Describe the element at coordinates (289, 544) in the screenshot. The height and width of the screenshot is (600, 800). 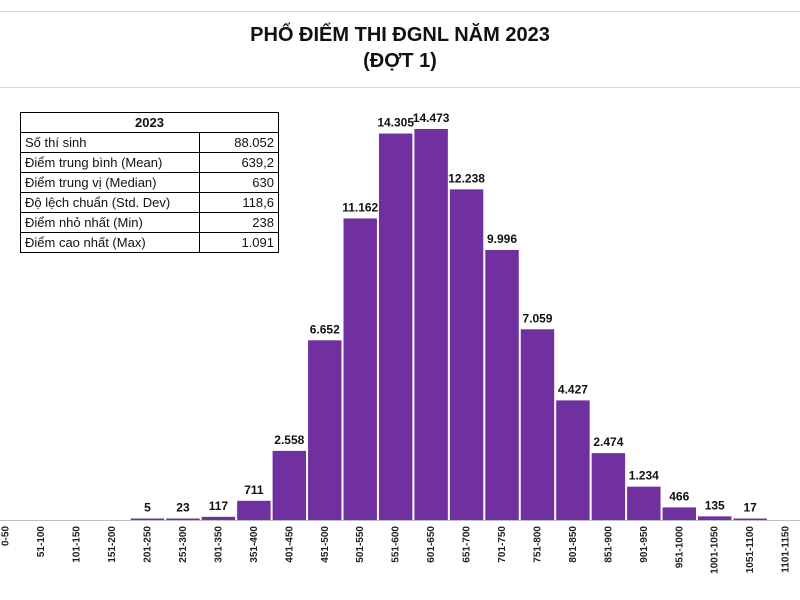
I see `x-tick-label: 401-450` at that location.